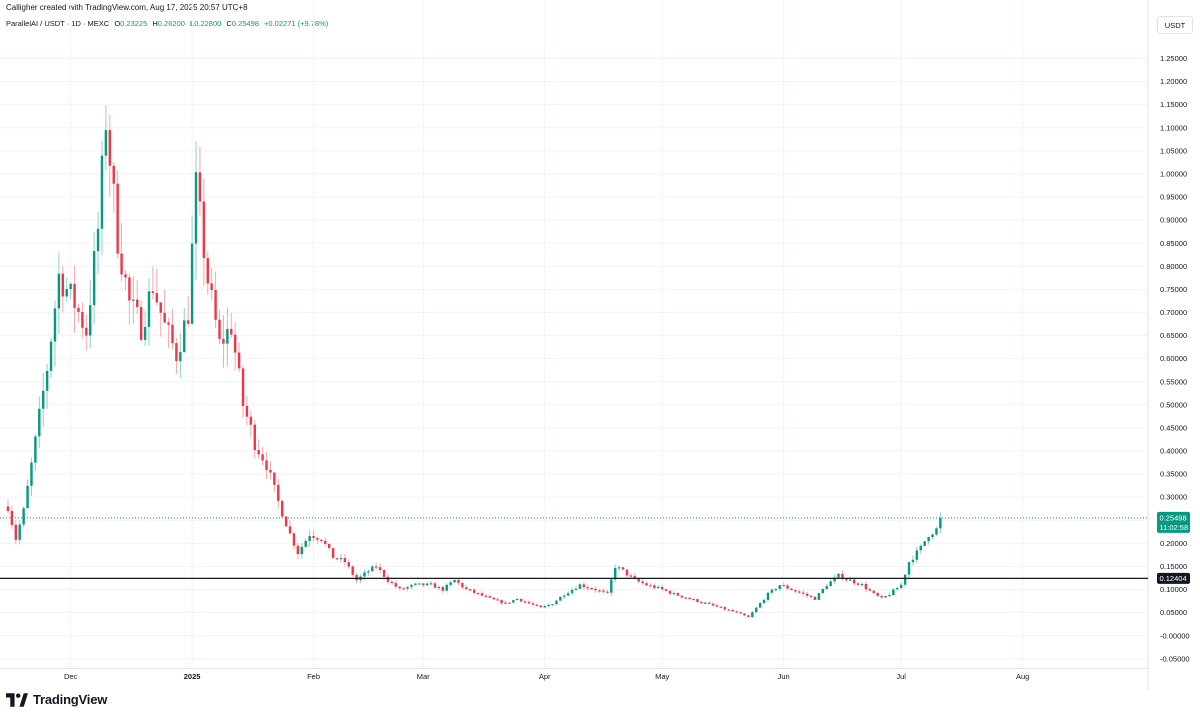 This screenshot has height=717, width=1200. Describe the element at coordinates (1173, 243) in the screenshot. I see `price-tick-label: 0.85000` at that location.